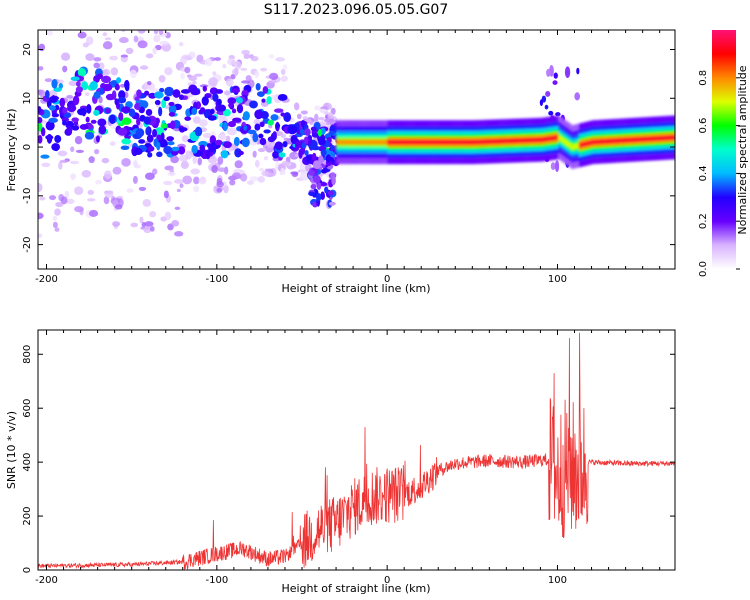  Describe the element at coordinates (557, 279) in the screenshot. I see `spectrogram-xtick-label: 100` at that location.